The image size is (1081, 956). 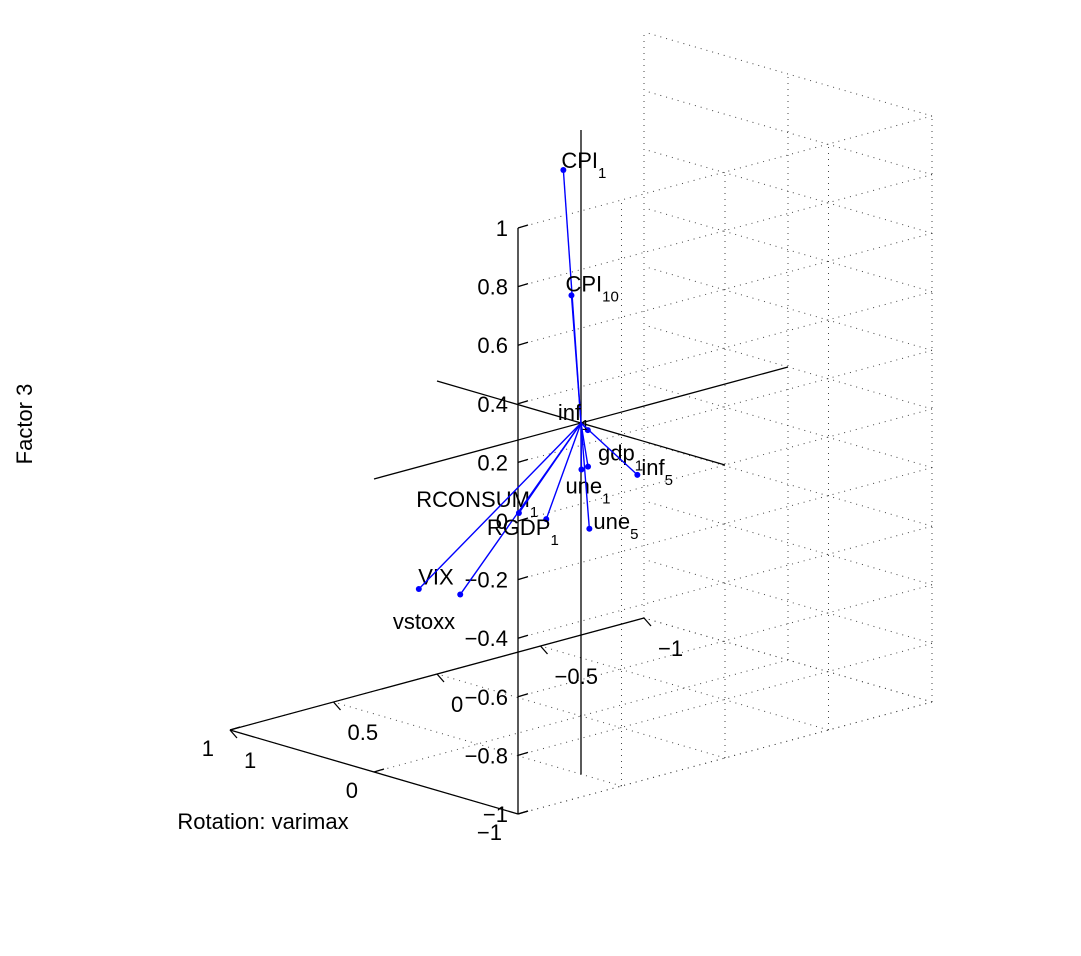 I want to click on z-tick-label: 0, so click(x=502, y=521).